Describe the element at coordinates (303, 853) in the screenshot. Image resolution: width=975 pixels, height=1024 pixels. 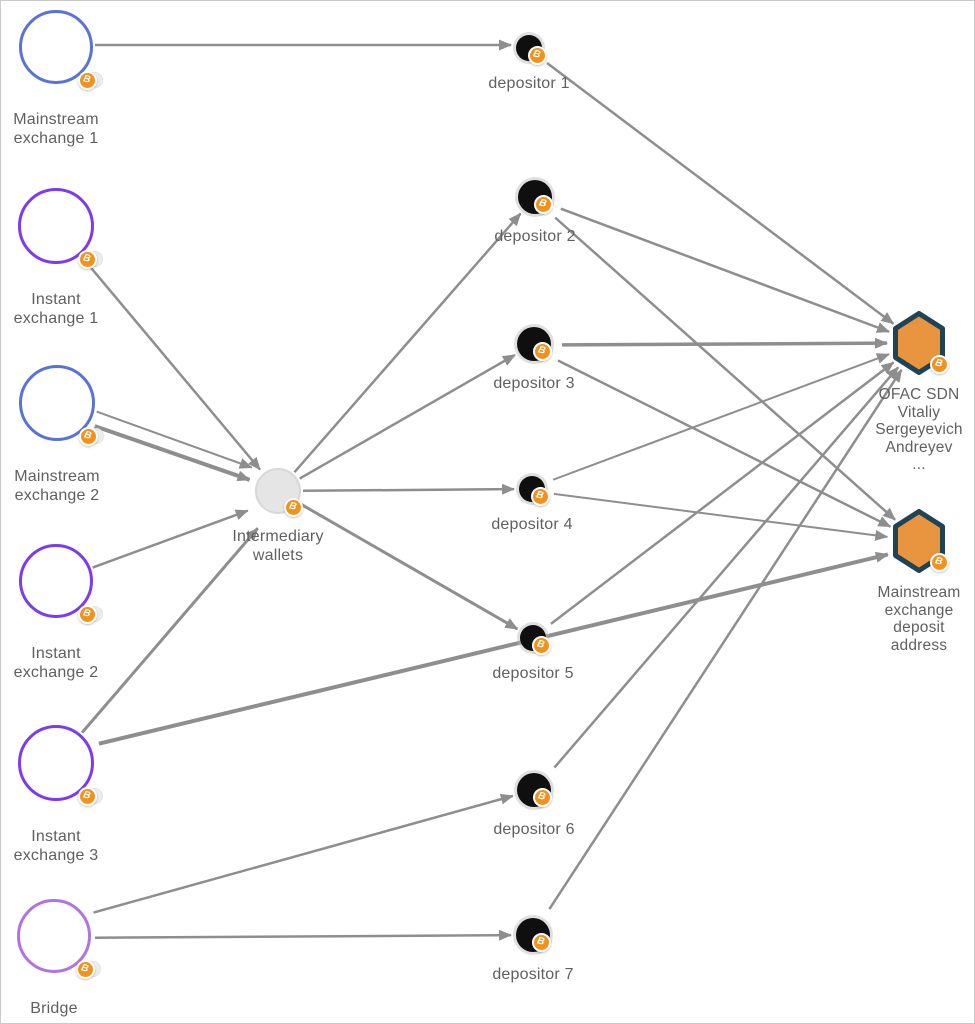
I see `edge-bridge--depositor-6` at that location.